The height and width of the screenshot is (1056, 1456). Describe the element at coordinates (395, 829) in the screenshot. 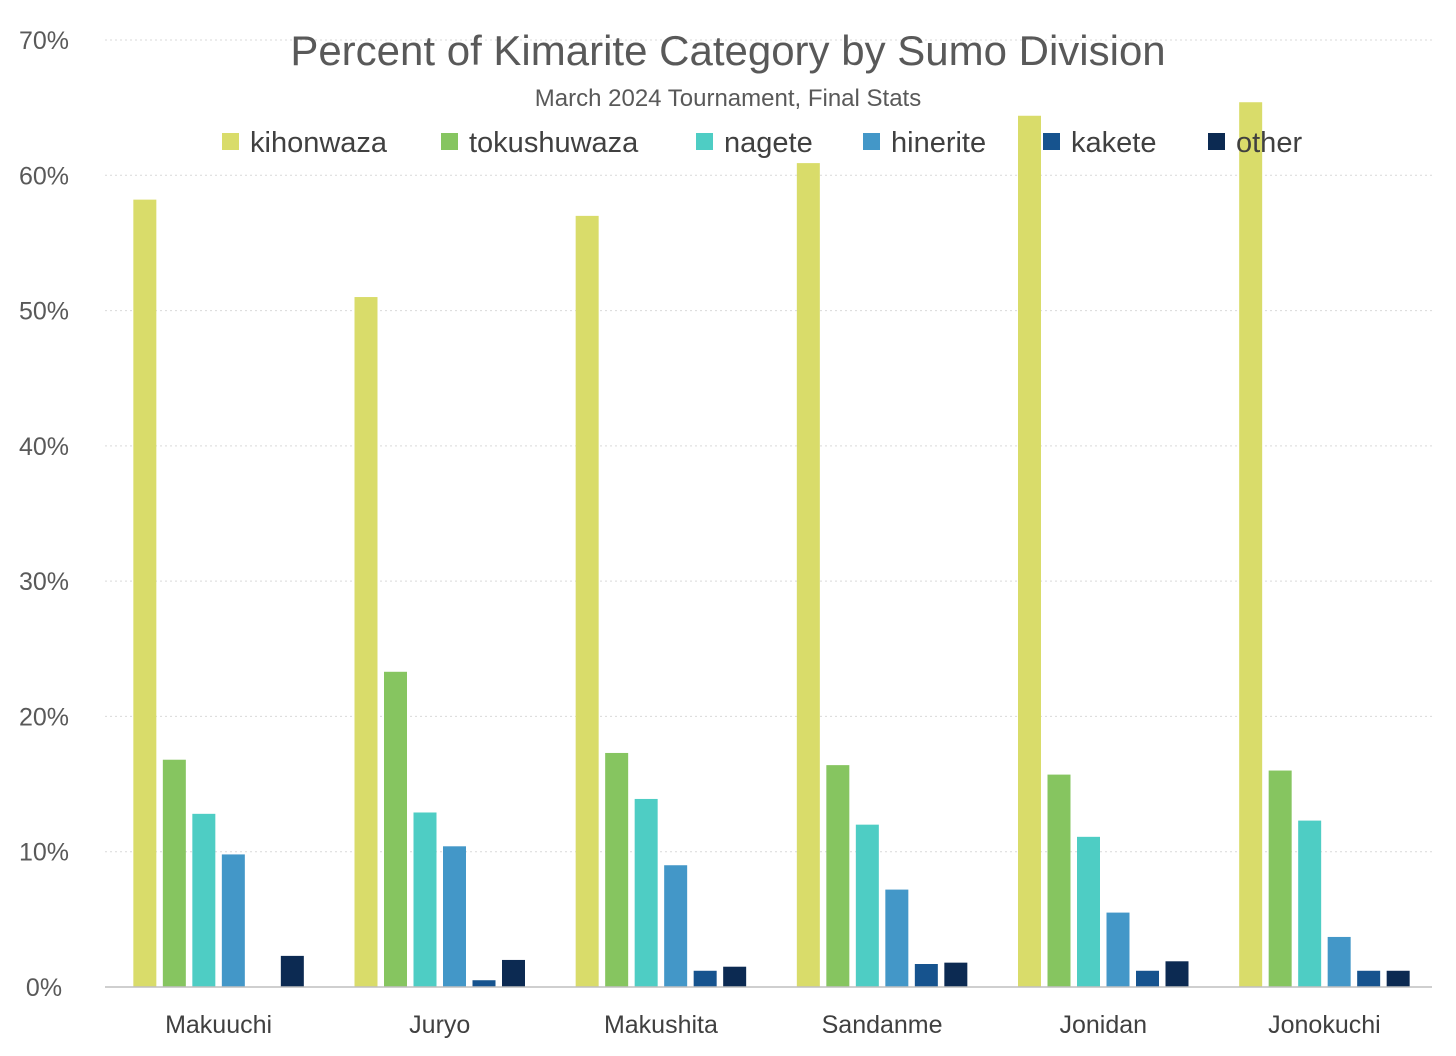

I see `bar-tokushuwaza-juryo` at that location.